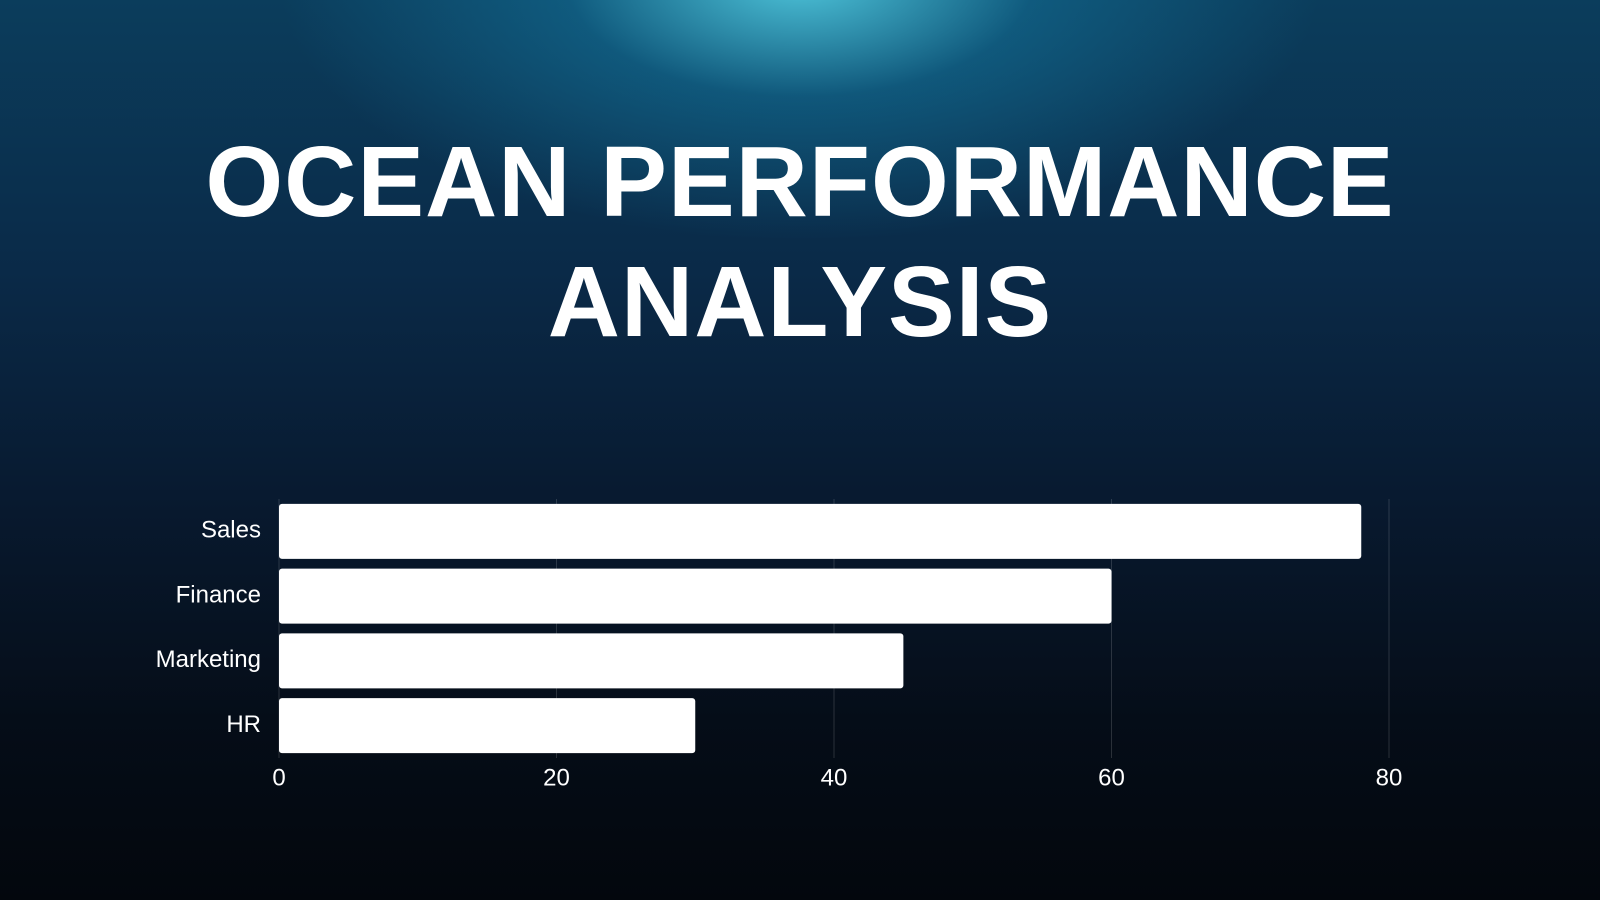 Image resolution: width=1600 pixels, height=900 pixels. What do you see at coordinates (231, 530) in the screenshot?
I see `y-tick-label: Sales` at bounding box center [231, 530].